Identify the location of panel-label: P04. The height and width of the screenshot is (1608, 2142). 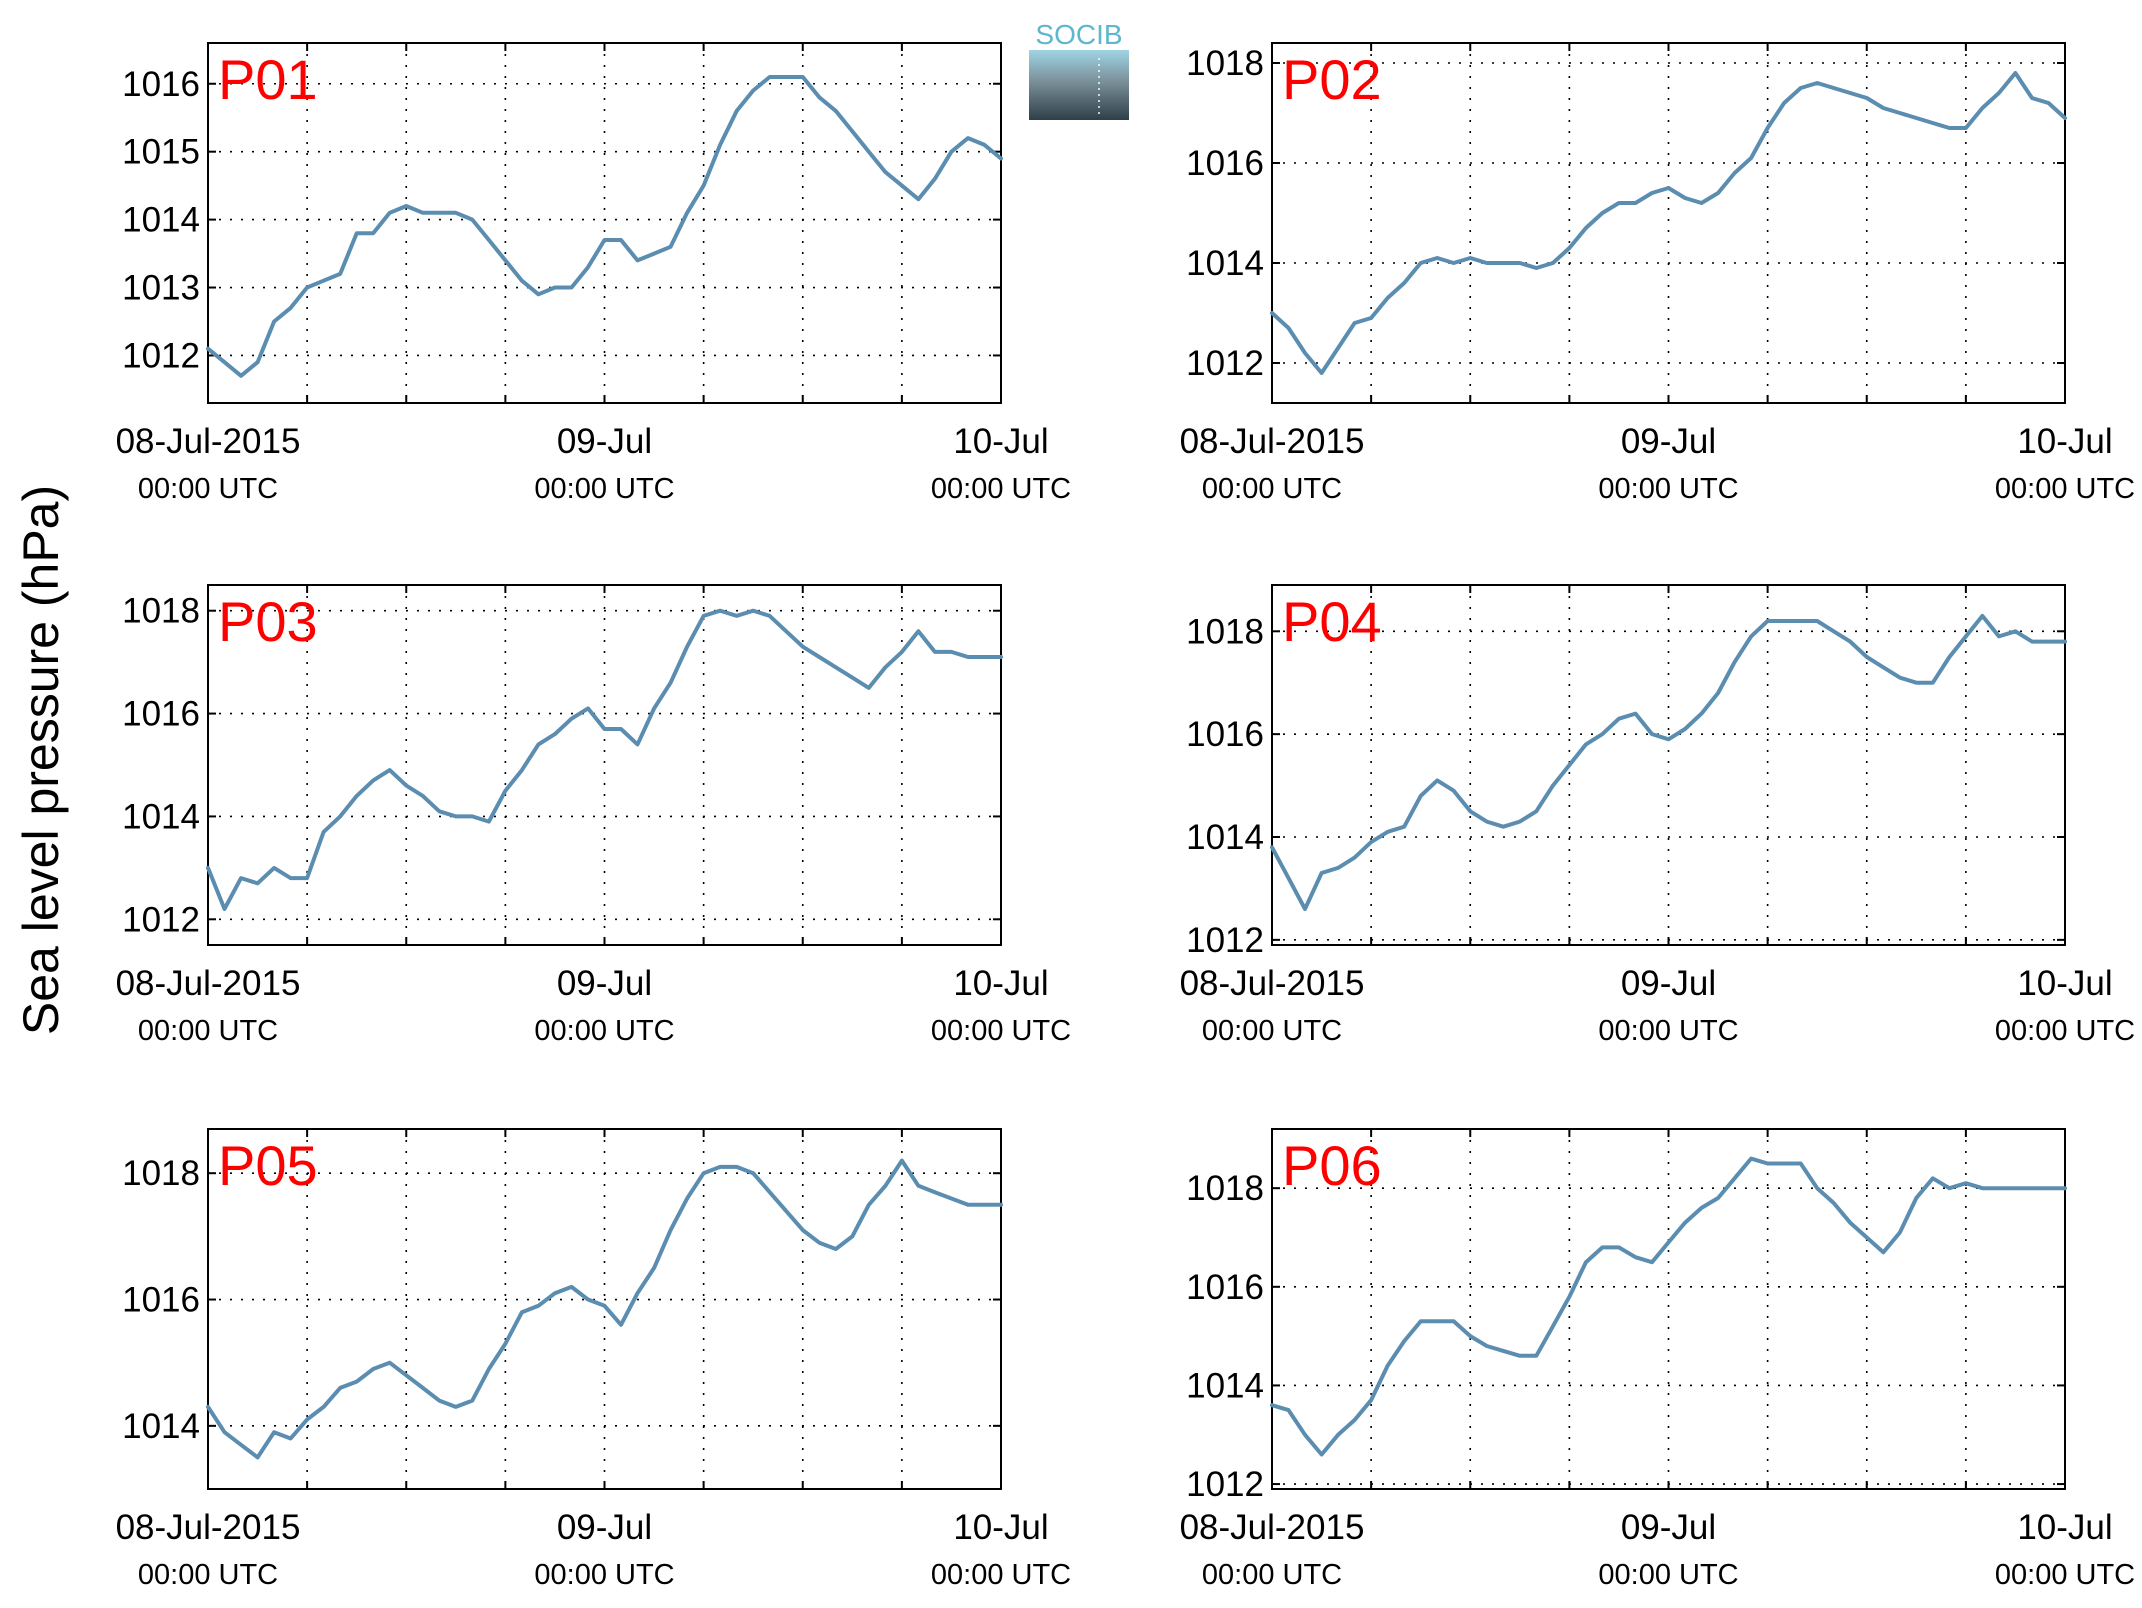
(1332, 621).